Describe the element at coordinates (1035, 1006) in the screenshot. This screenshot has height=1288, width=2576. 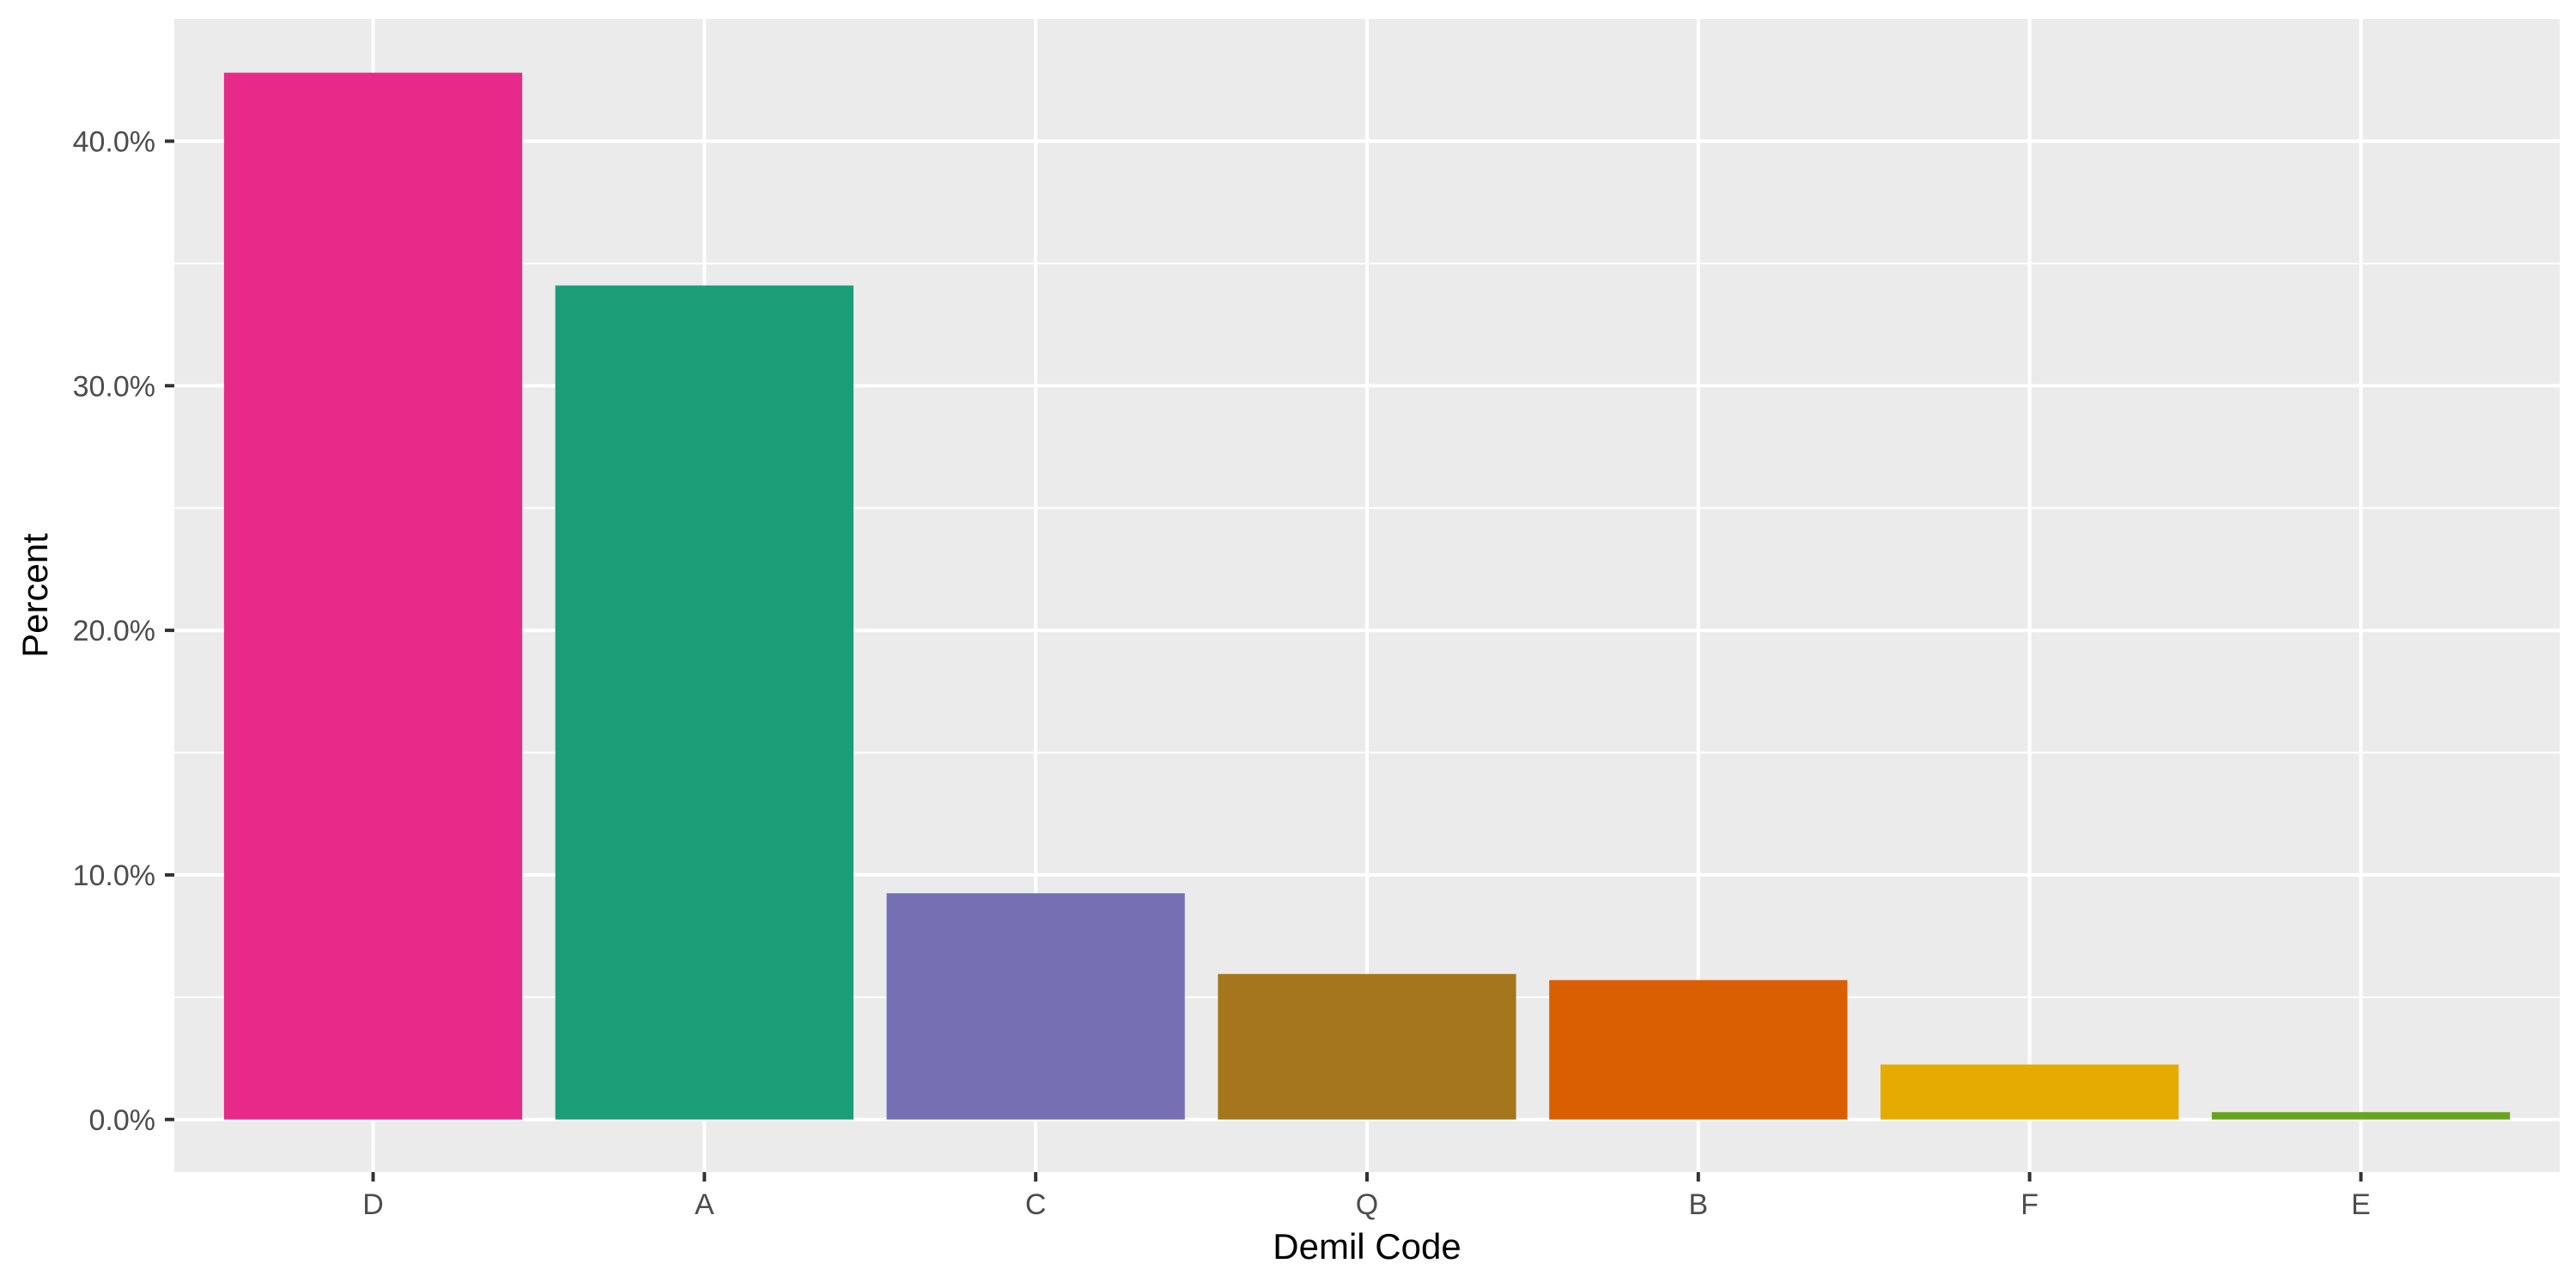
I see `bar-c` at that location.